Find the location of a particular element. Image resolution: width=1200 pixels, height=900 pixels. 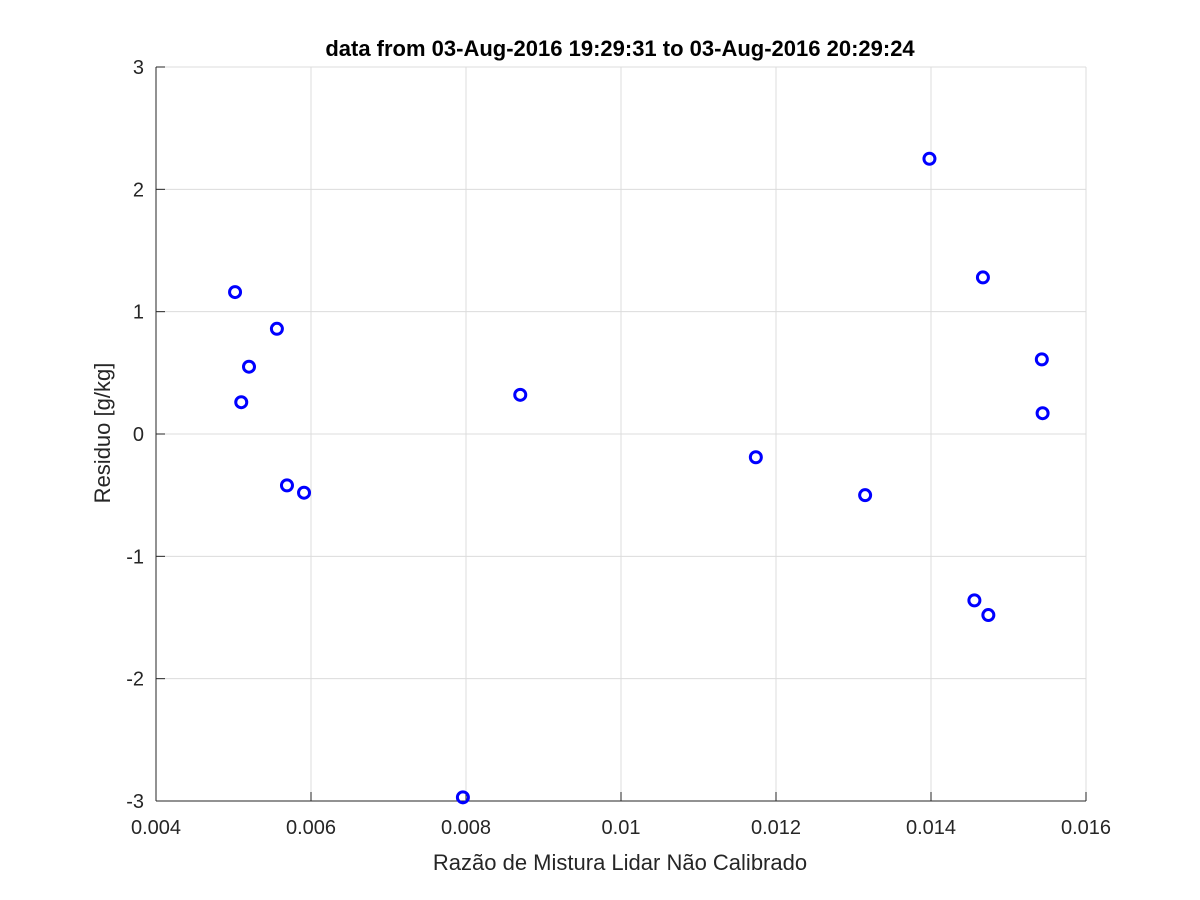

x-tick-label: 0.012 is located at coordinates (776, 828).